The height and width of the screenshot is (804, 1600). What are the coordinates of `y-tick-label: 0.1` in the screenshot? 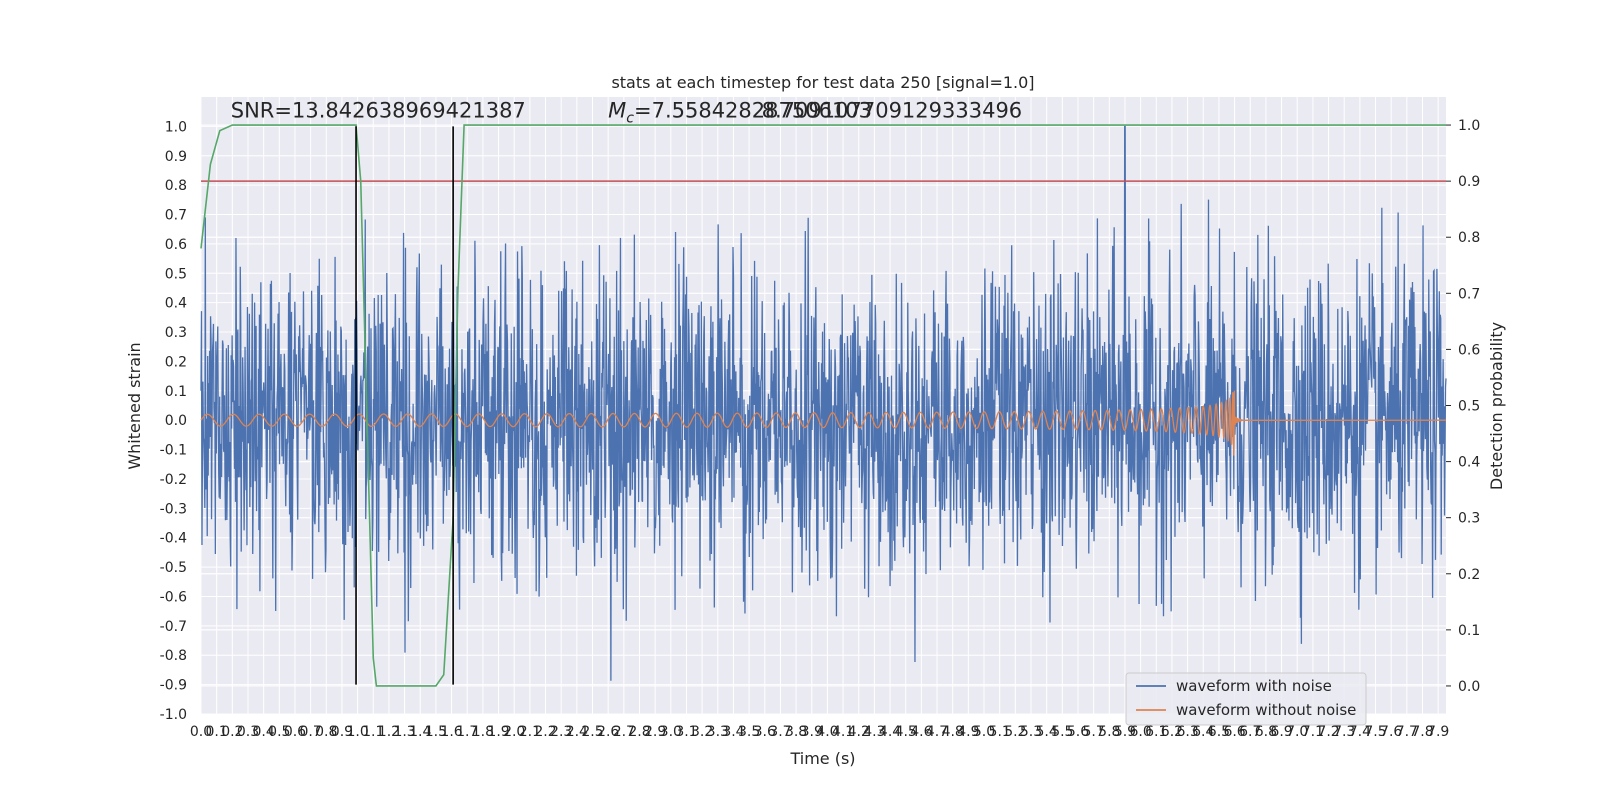 It's located at (176, 392).